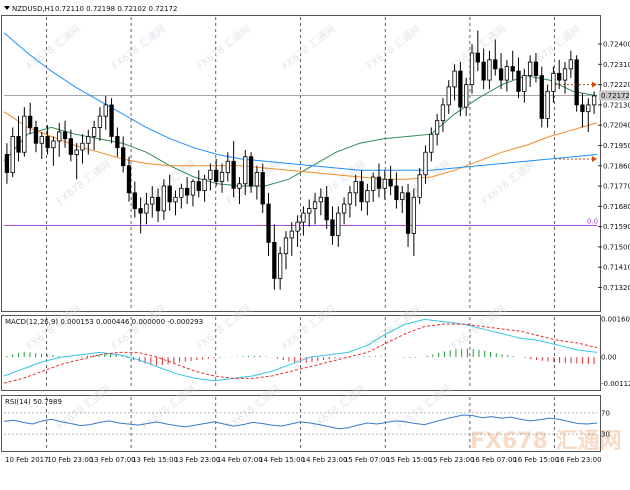  I want to click on time-tick-label: 13 Feb 23:00, so click(197, 460).